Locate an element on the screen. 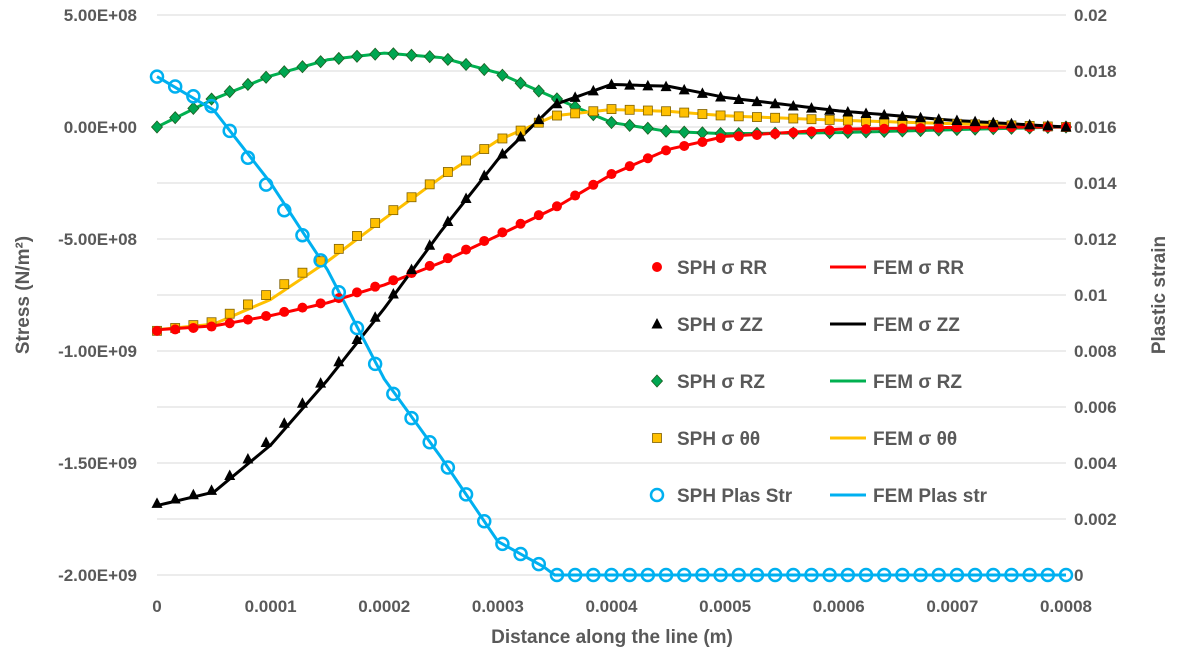  y-axis-title: Stress (N/m²) is located at coordinates (23, 295).